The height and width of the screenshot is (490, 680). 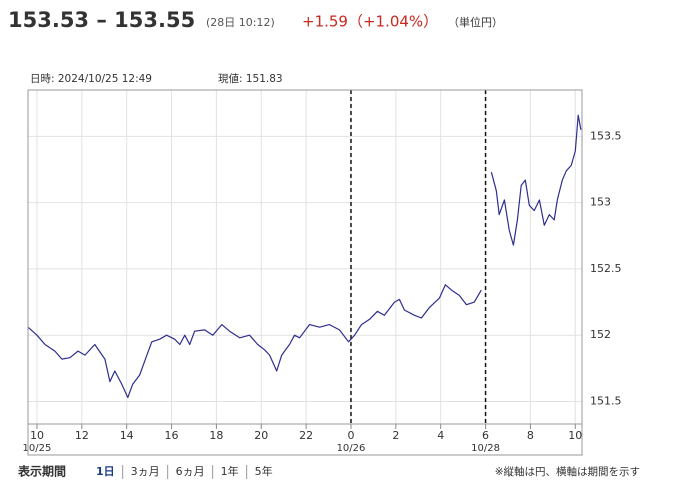 What do you see at coordinates (261, 435) in the screenshot?
I see `x-tick-label: 20` at bounding box center [261, 435].